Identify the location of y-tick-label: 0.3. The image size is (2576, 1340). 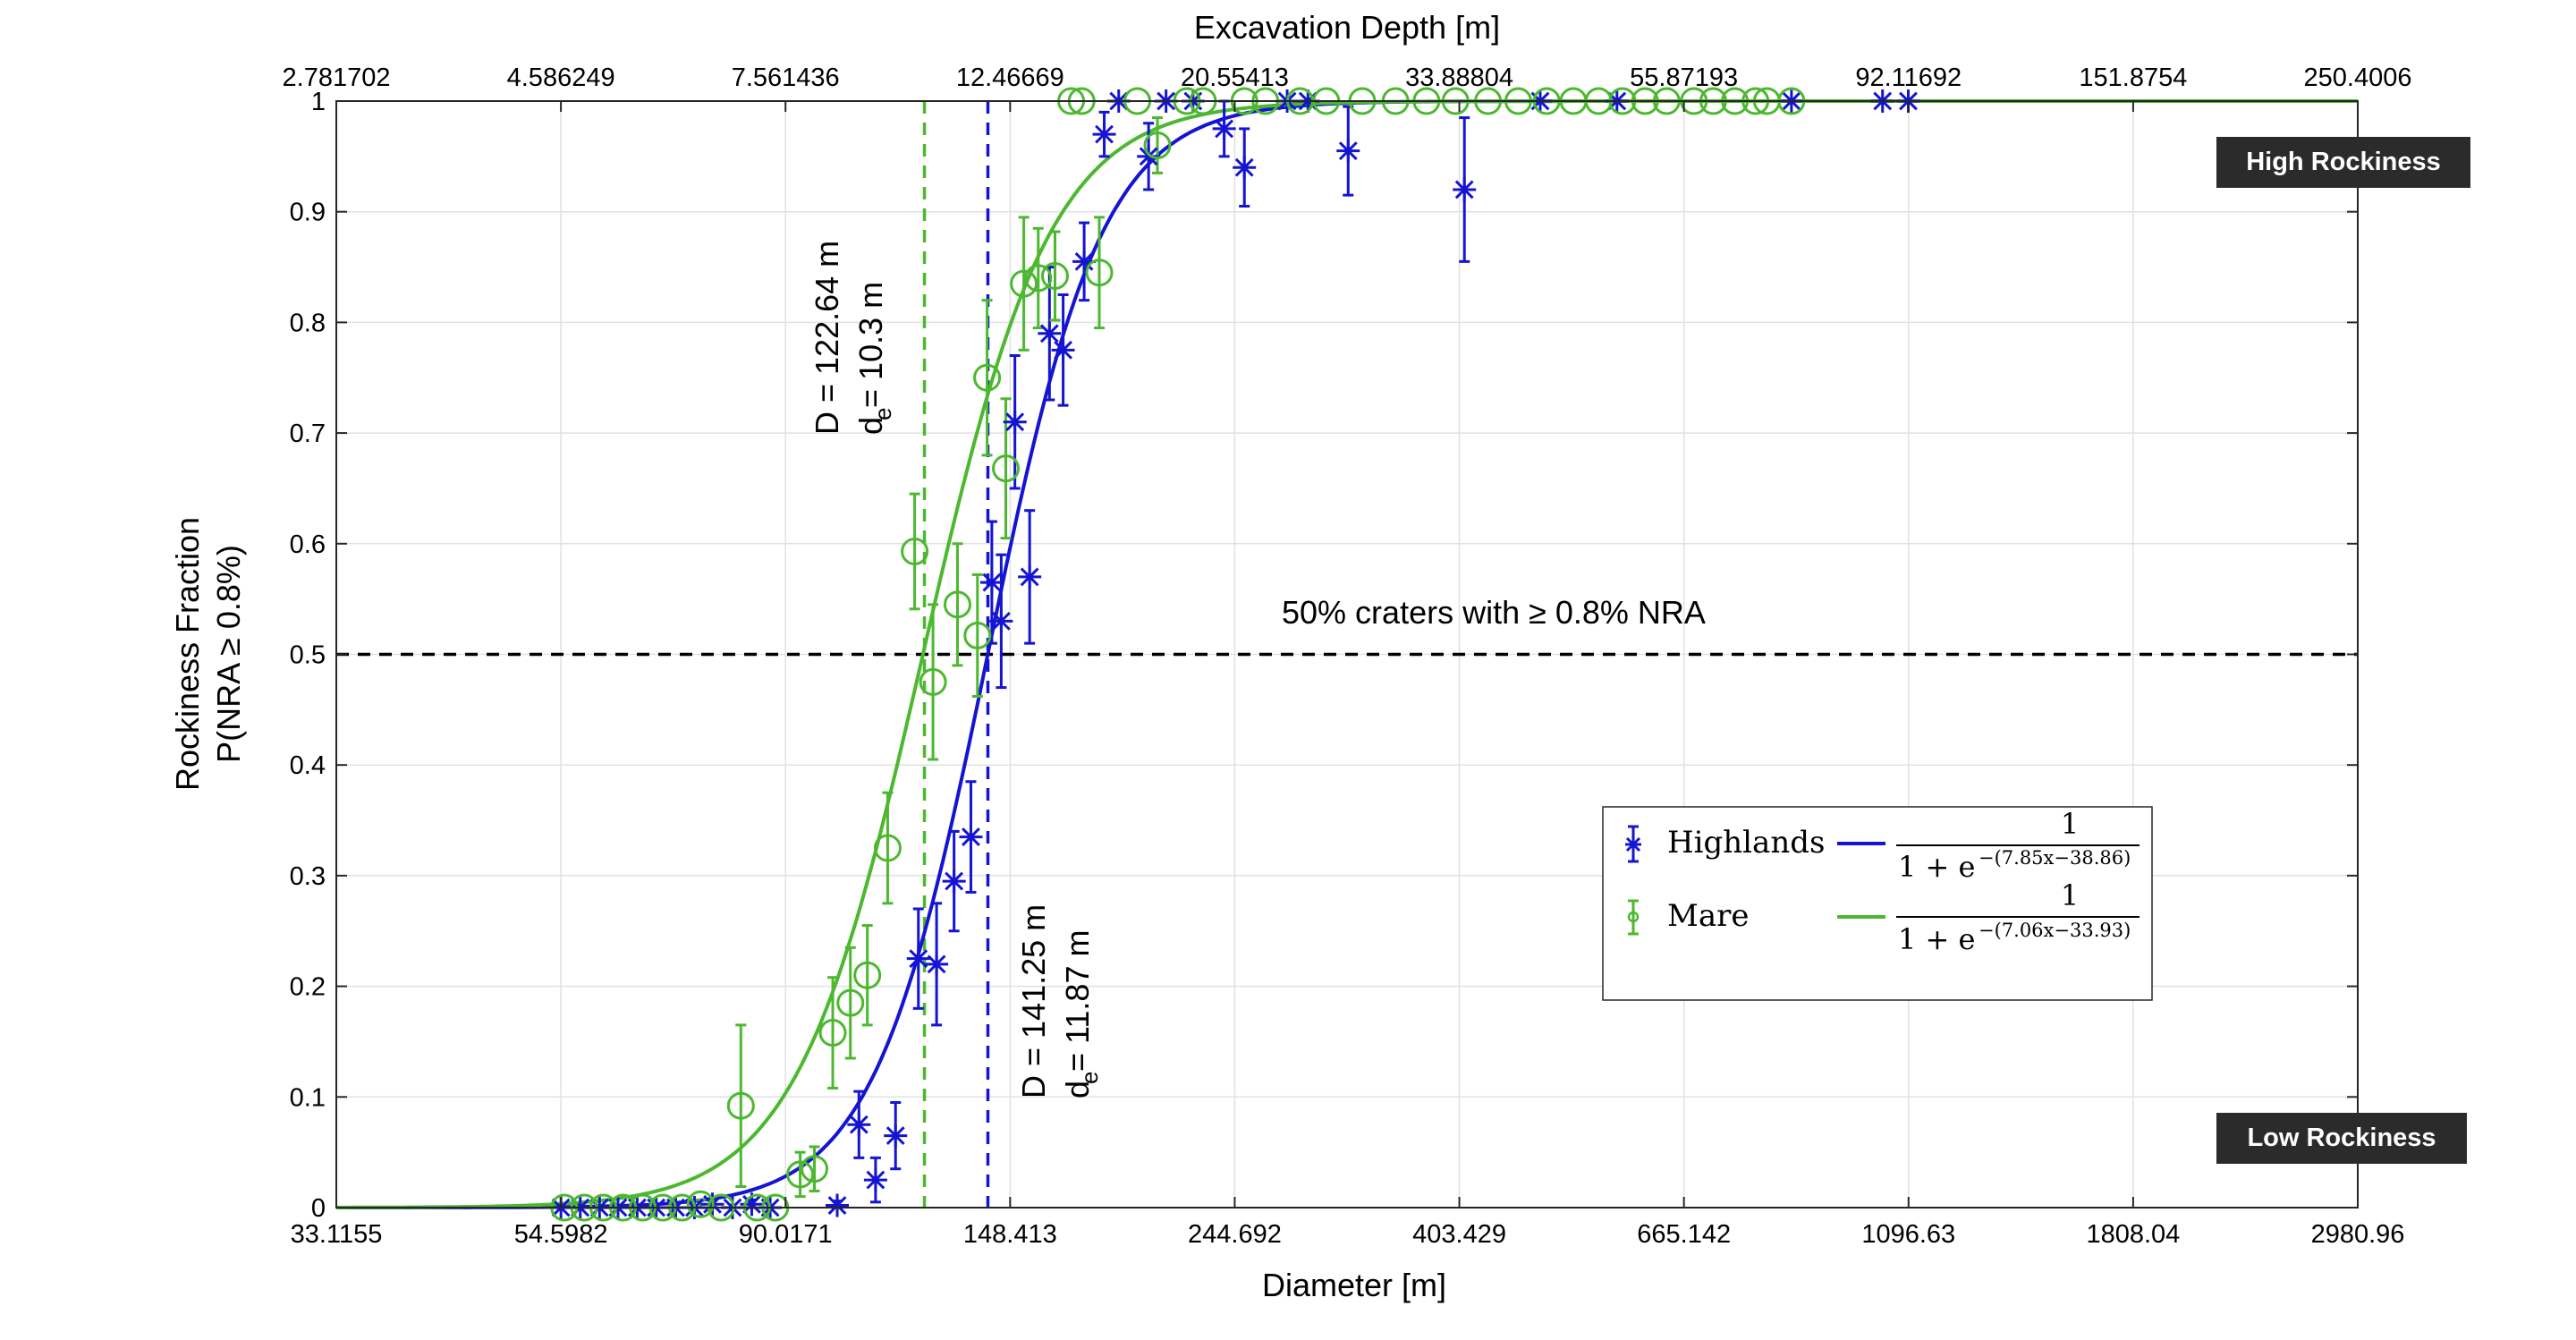
(308, 876).